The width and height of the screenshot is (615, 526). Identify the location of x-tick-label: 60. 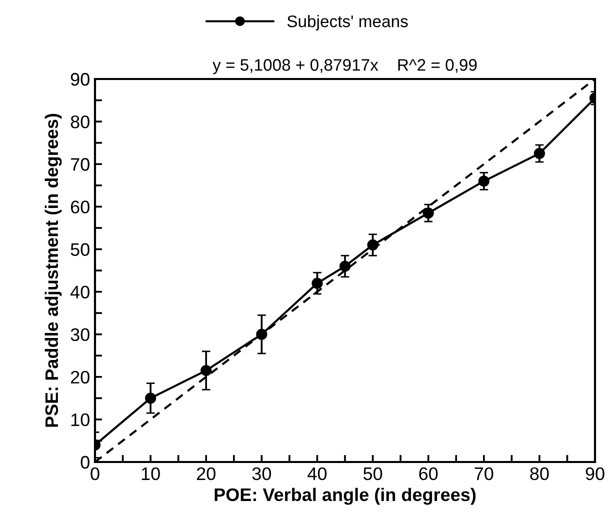
(428, 473).